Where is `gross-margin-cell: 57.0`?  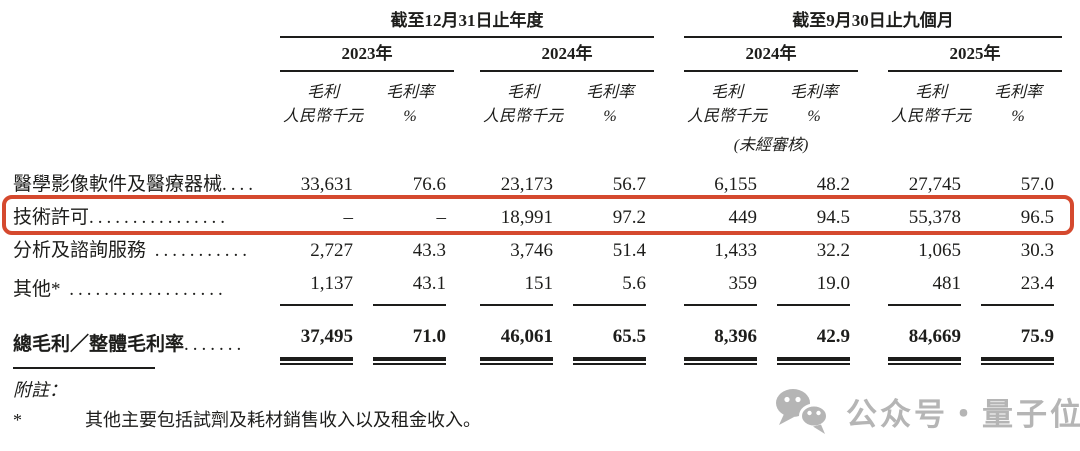 gross-margin-cell: 57.0 is located at coordinates (1037, 184).